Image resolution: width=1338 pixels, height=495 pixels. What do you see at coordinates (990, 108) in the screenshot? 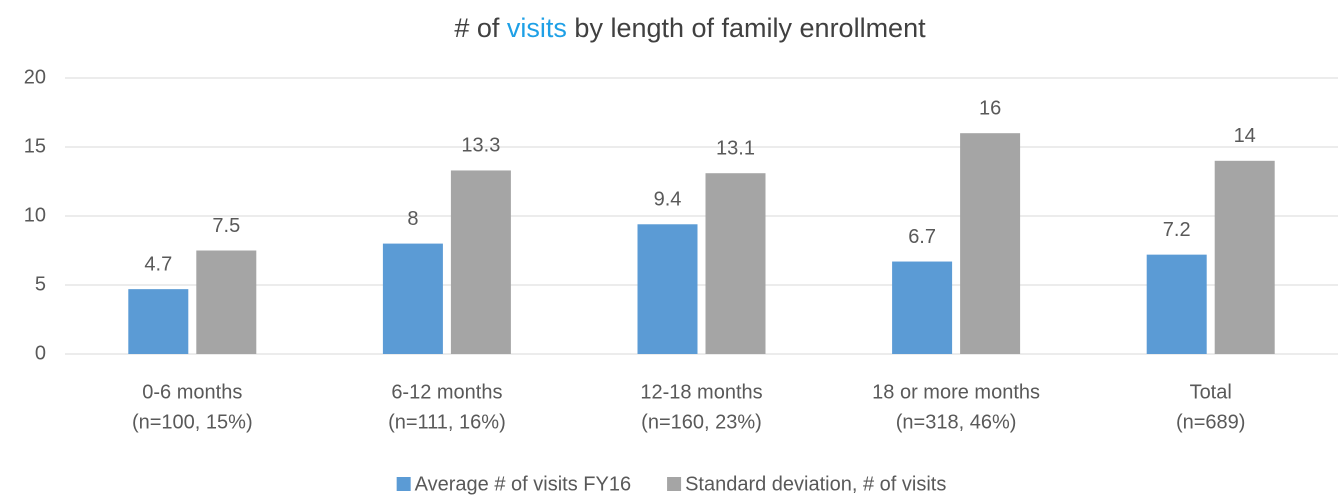
I see `value-label: 16` at bounding box center [990, 108].